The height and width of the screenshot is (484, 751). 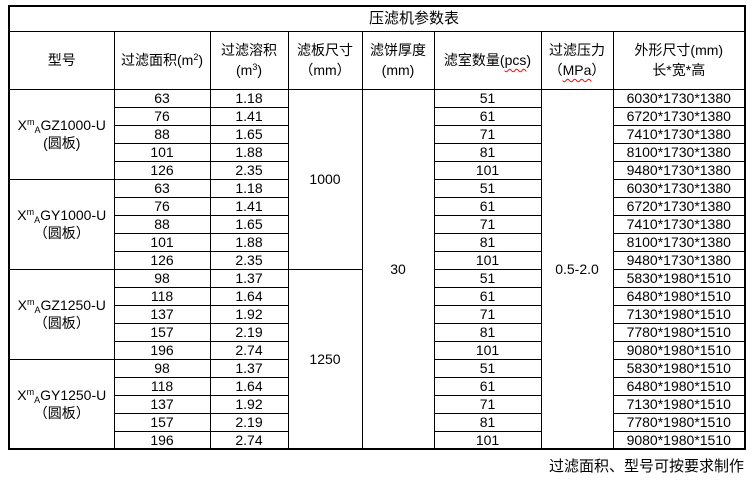 I want to click on area-cell: 157, so click(x=162, y=422).